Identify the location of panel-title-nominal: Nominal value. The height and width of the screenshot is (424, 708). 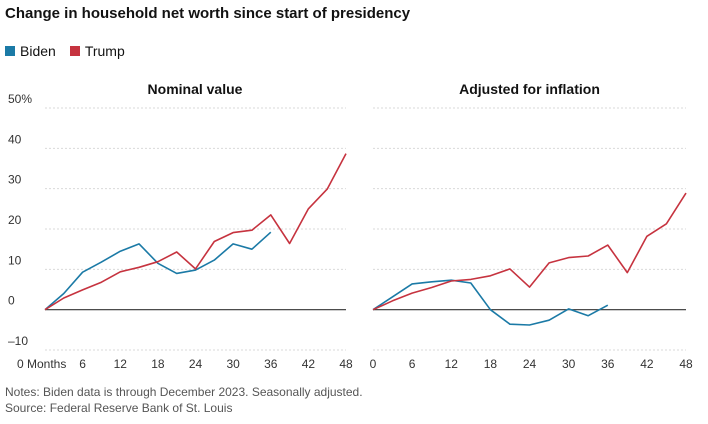
(195, 89).